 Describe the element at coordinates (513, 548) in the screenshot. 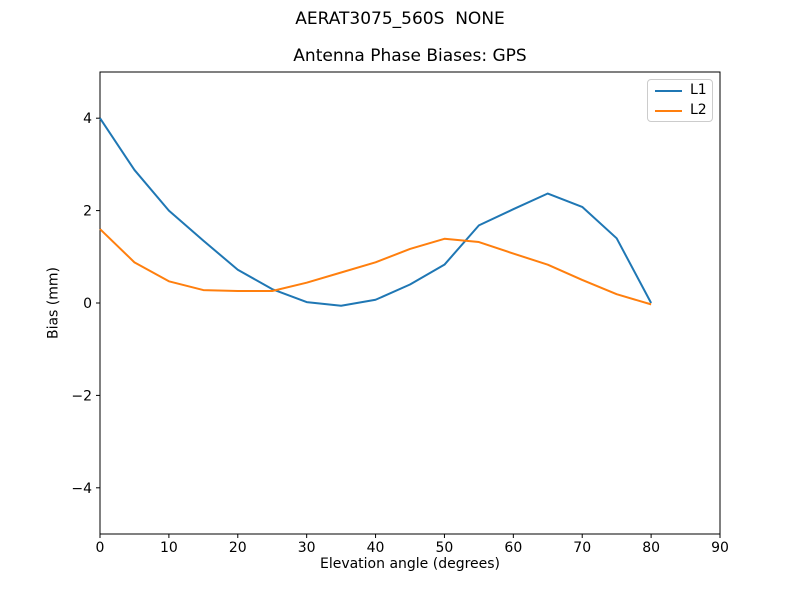

I see `x-tick-label: 60` at that location.